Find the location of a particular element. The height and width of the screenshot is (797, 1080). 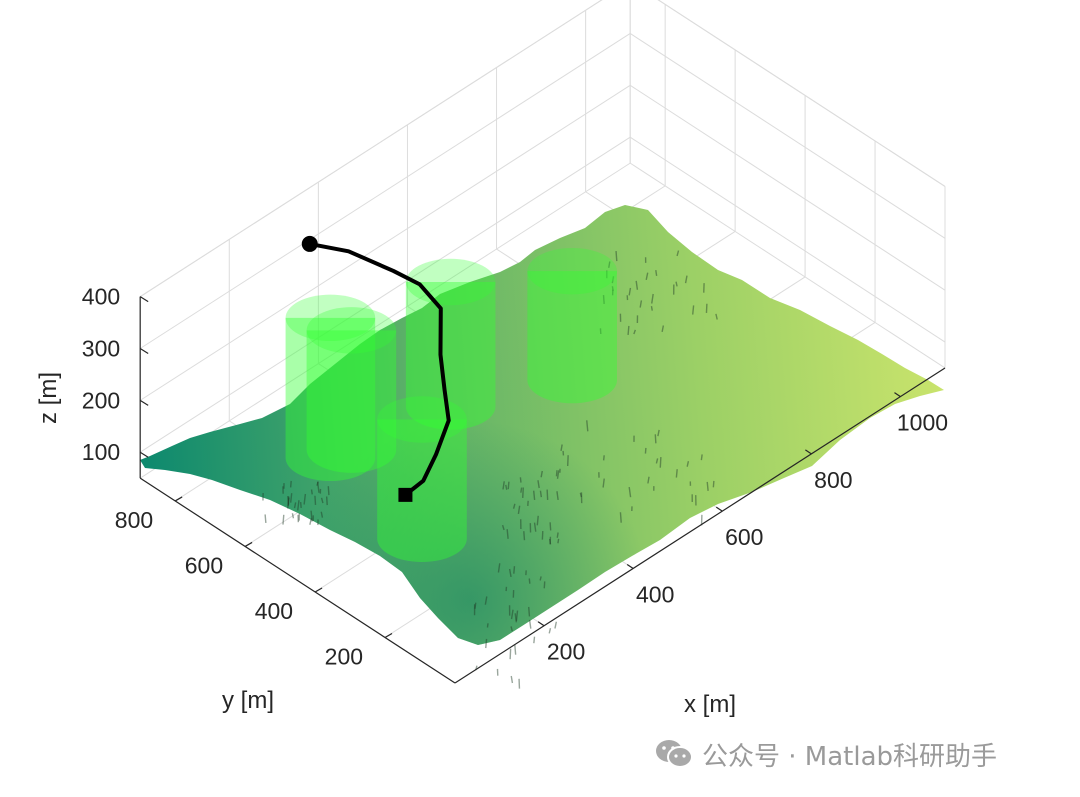

z-axis-title: z [m] is located at coordinates (48, 398).